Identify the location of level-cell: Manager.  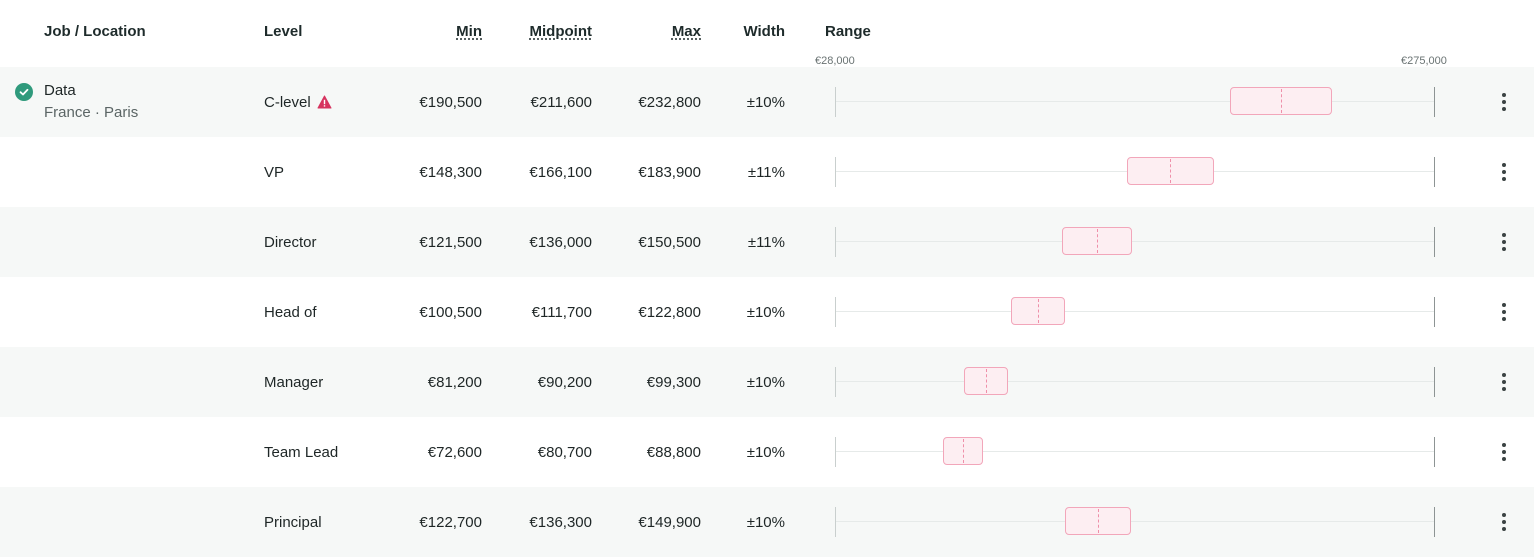
(293, 382).